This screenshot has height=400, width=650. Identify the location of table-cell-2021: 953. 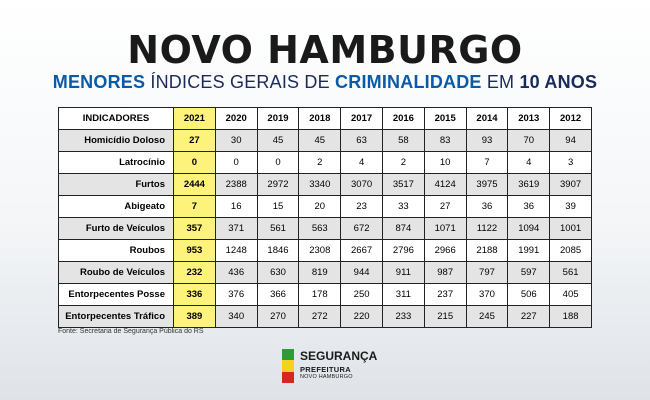
(194, 250).